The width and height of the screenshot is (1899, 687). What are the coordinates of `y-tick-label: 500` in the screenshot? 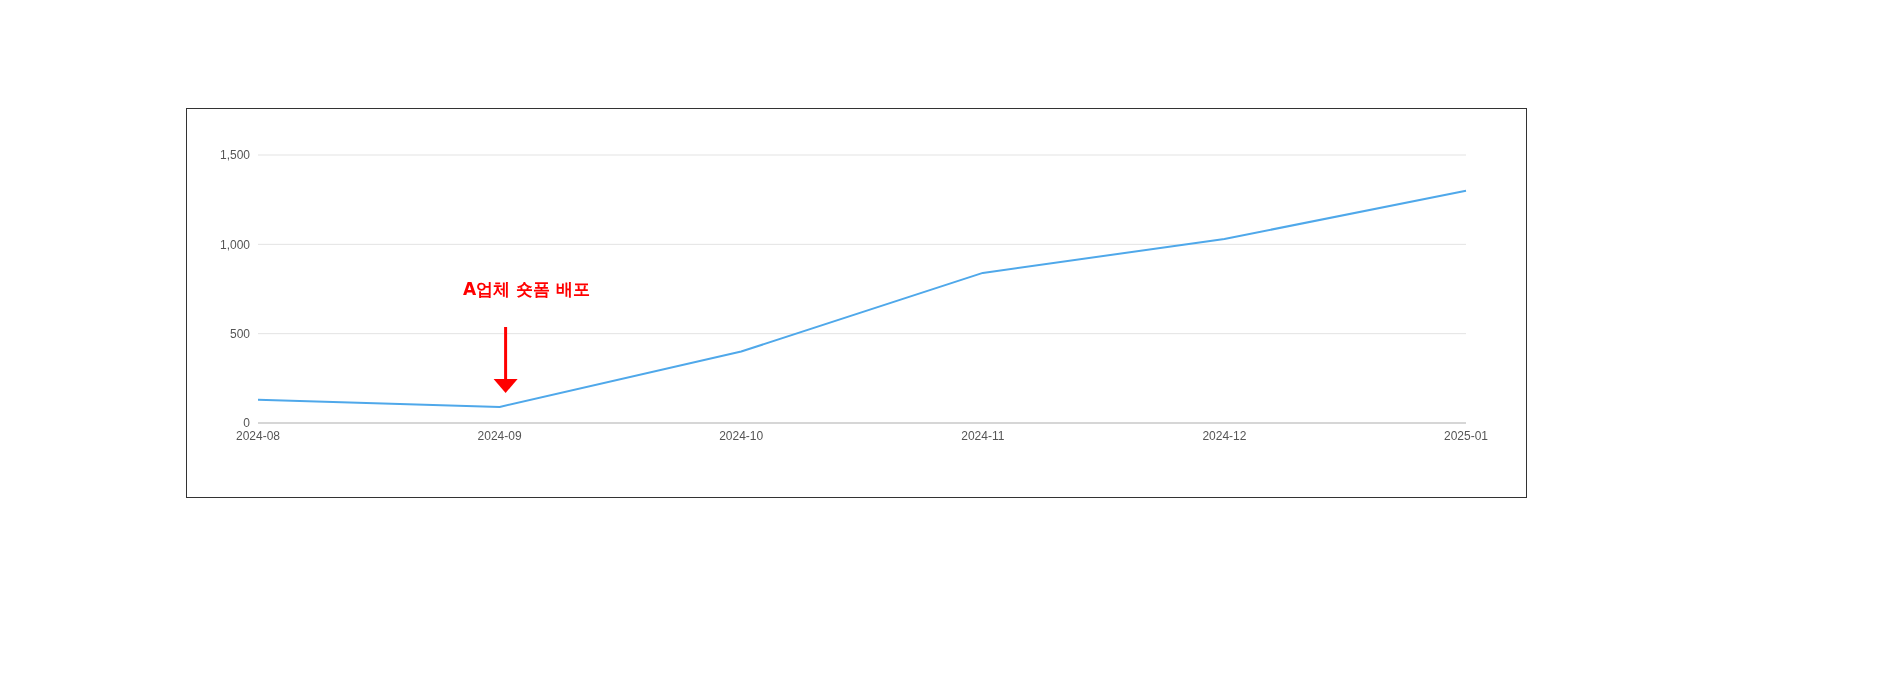 It's located at (240, 333).